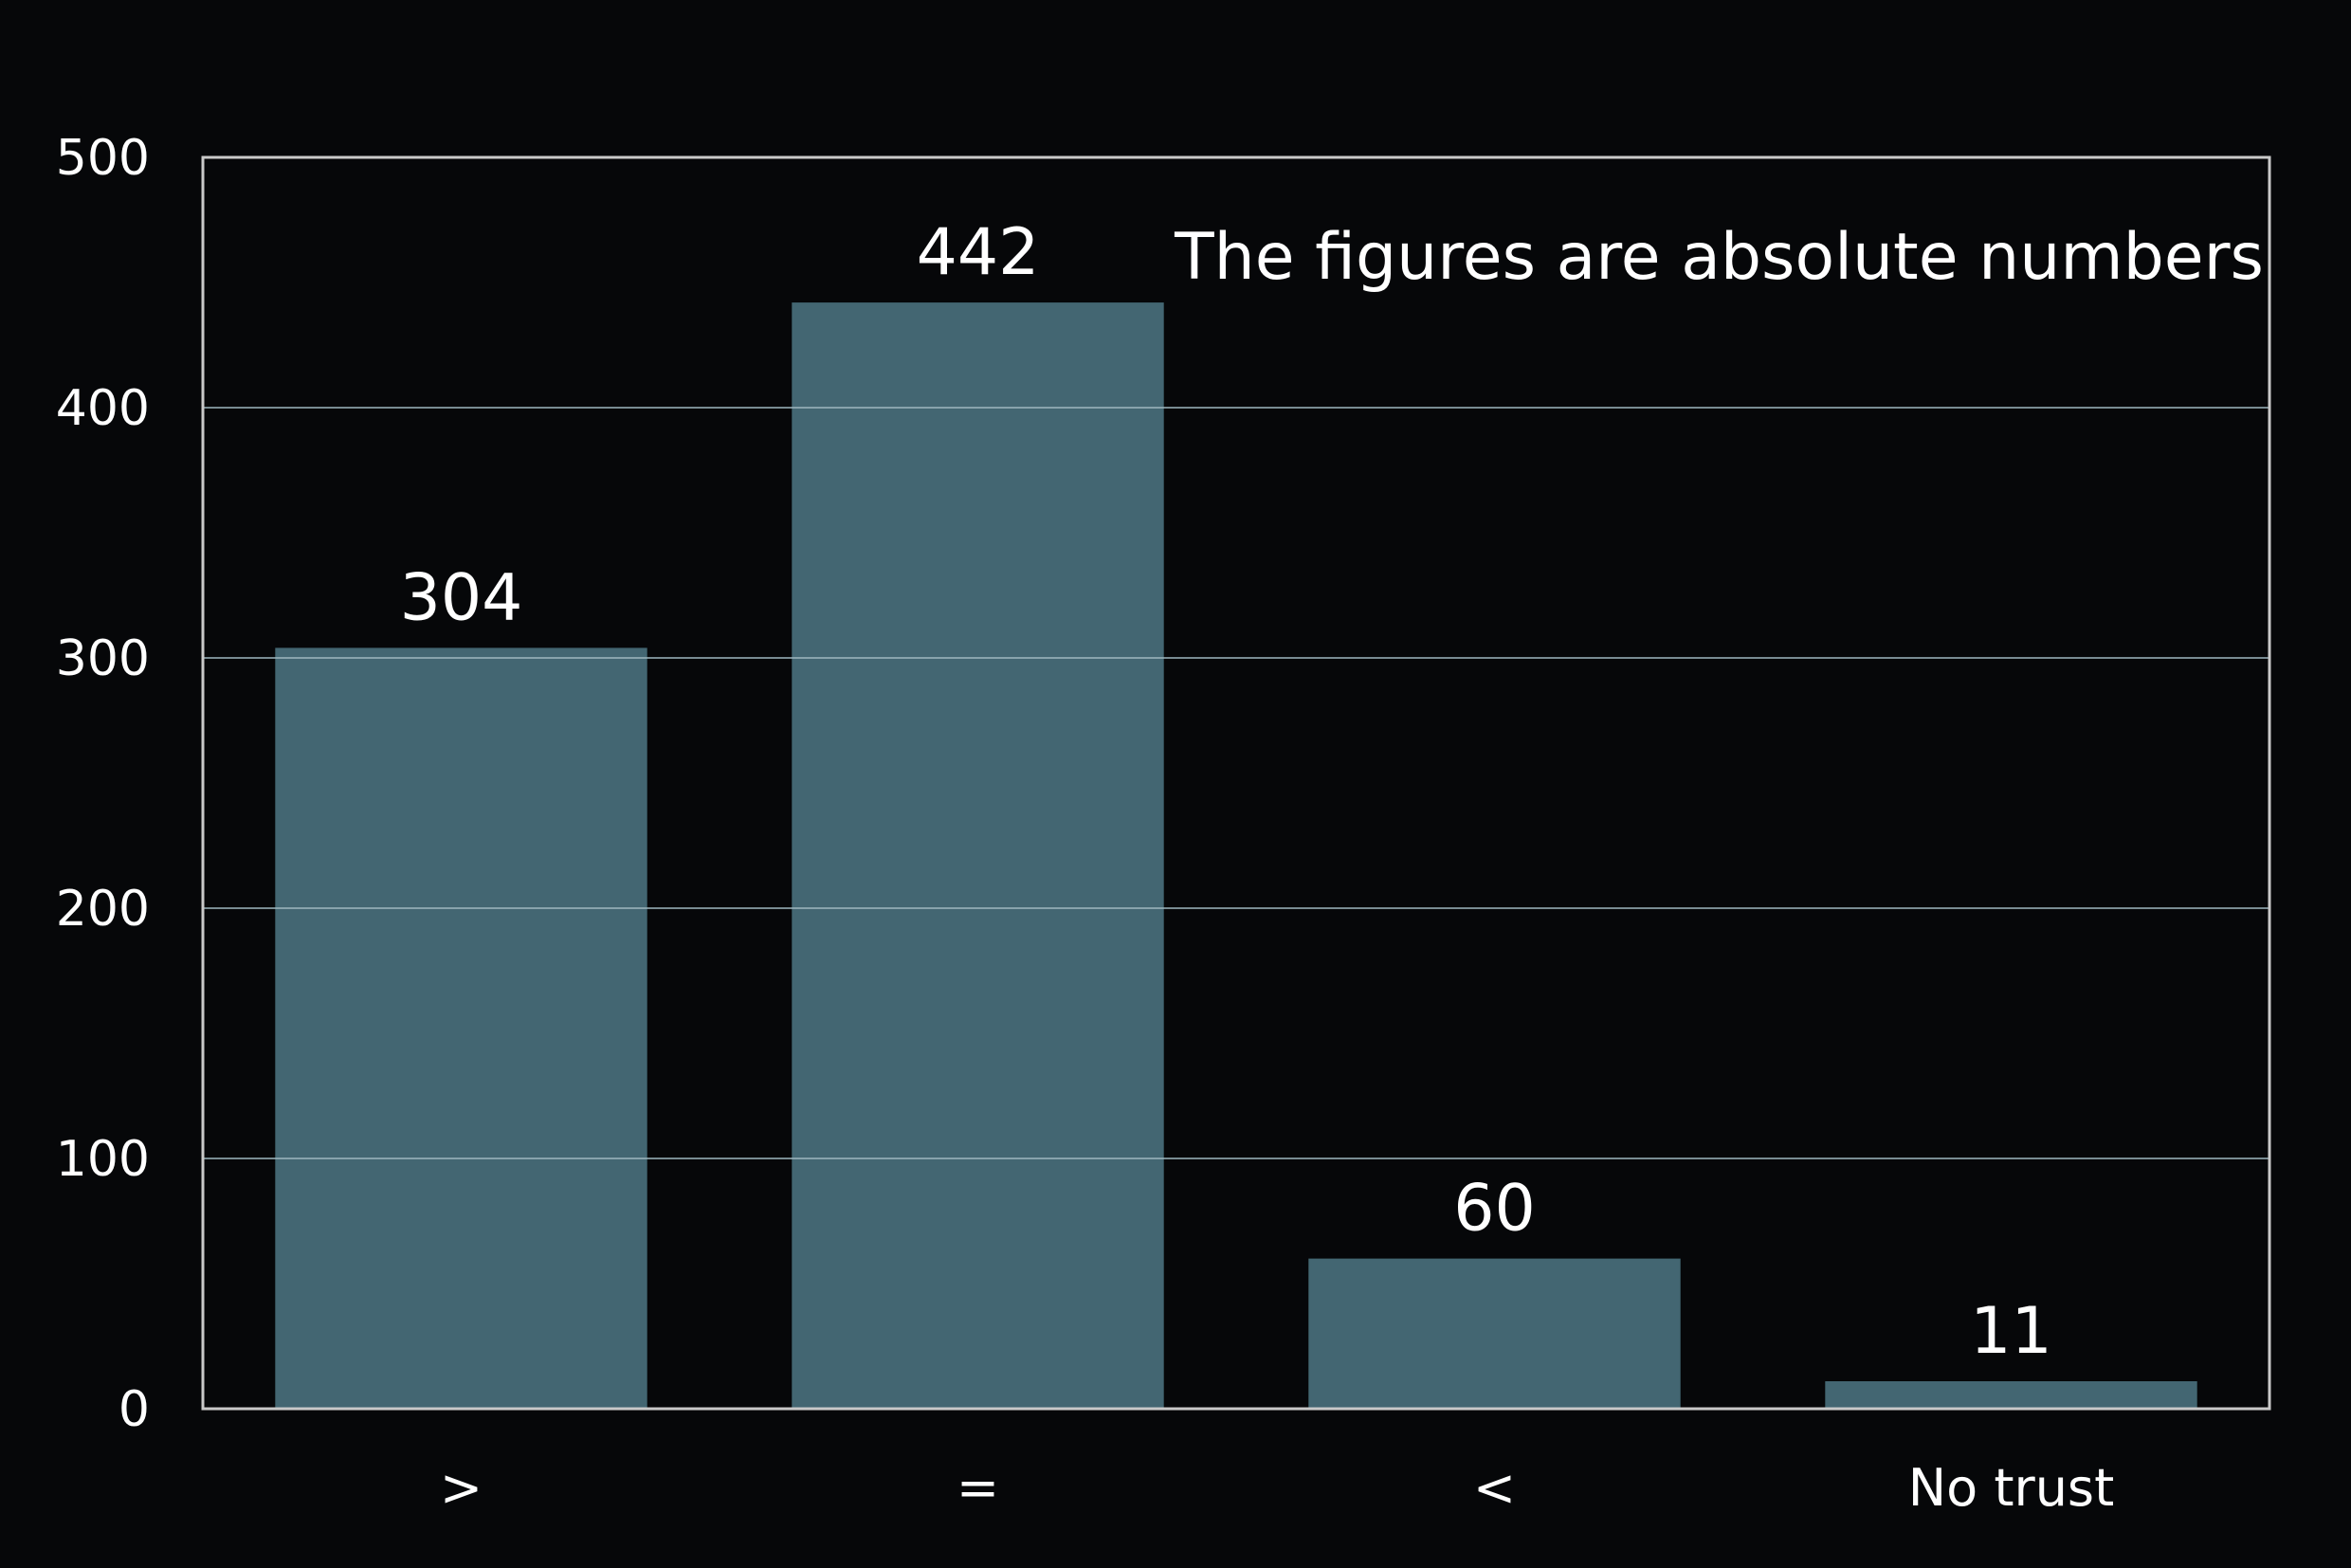 This screenshot has width=2351, height=1568. Describe the element at coordinates (1277, 1488) in the screenshot. I see `x-axis-categories: > = < No trust` at that location.